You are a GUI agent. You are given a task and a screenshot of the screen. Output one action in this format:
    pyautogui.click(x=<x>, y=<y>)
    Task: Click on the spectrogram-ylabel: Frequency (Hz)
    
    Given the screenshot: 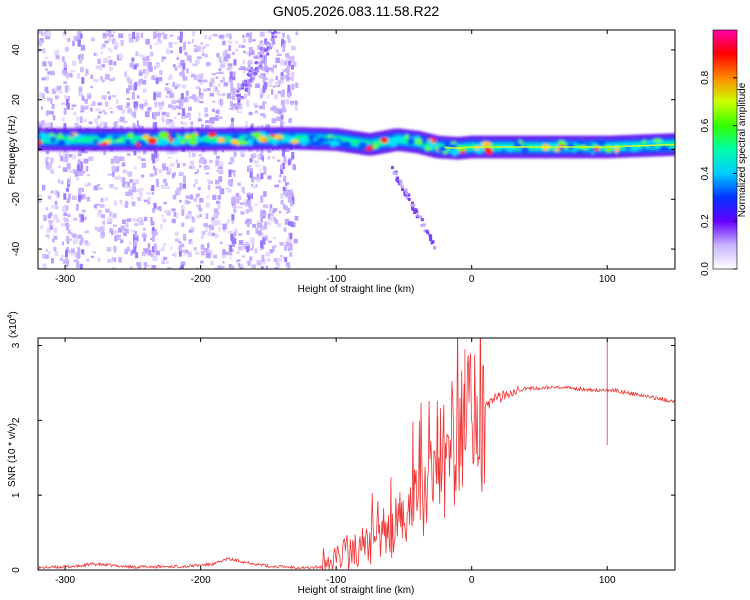 What is the action you would take?
    pyautogui.click(x=12, y=150)
    